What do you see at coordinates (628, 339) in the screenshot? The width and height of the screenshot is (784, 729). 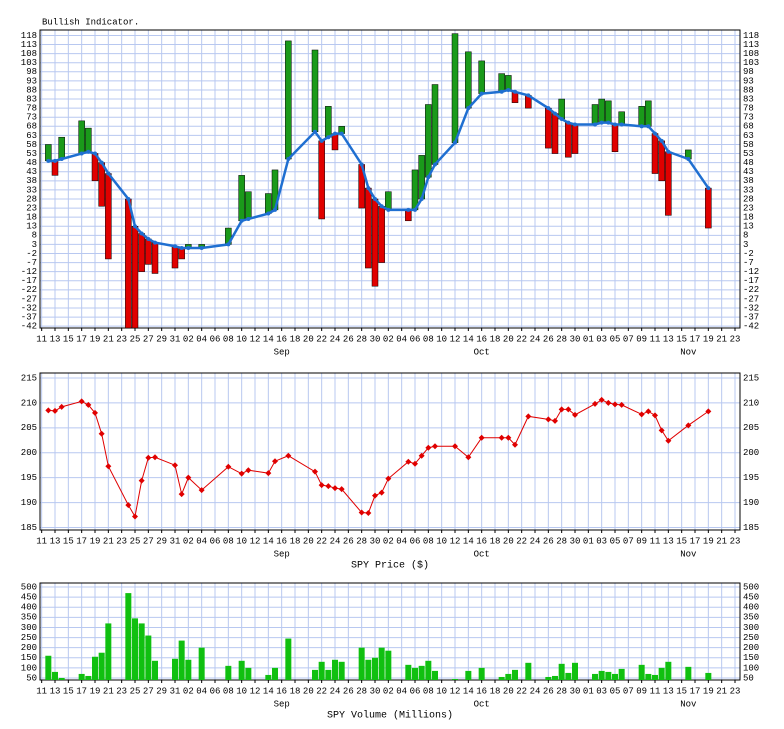 I see `x-tick-label: 07` at bounding box center [628, 339].